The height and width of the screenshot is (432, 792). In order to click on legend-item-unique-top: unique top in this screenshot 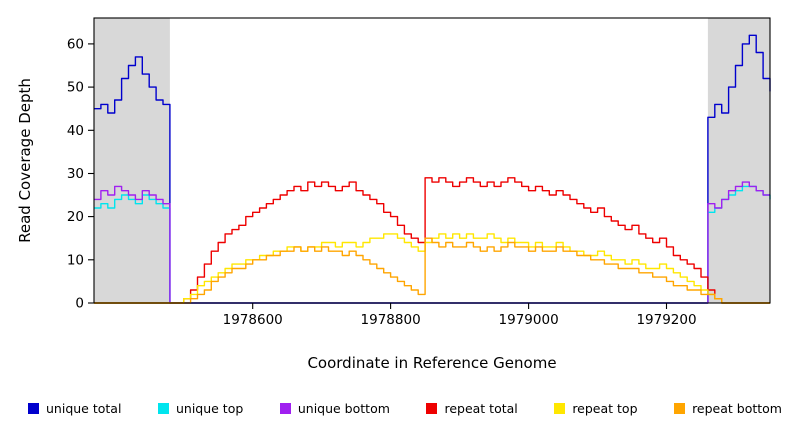, I will do `click(200, 408)`.